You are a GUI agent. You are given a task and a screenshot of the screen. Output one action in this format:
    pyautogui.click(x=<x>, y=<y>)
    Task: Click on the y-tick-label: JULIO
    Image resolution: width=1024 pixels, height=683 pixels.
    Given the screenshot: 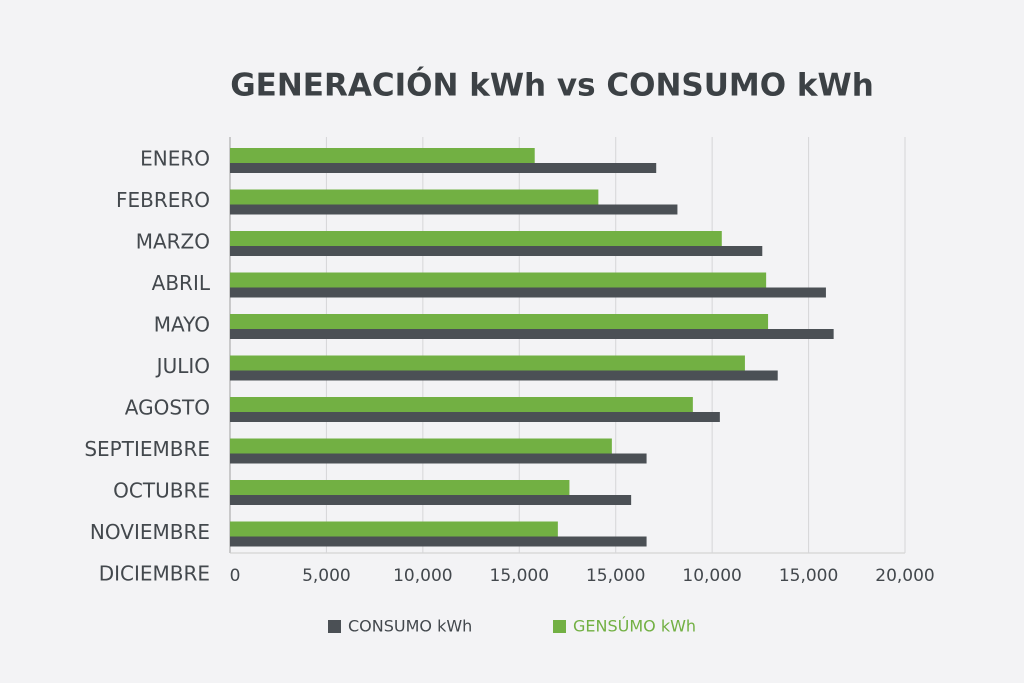 What is the action you would take?
    pyautogui.click(x=182, y=366)
    